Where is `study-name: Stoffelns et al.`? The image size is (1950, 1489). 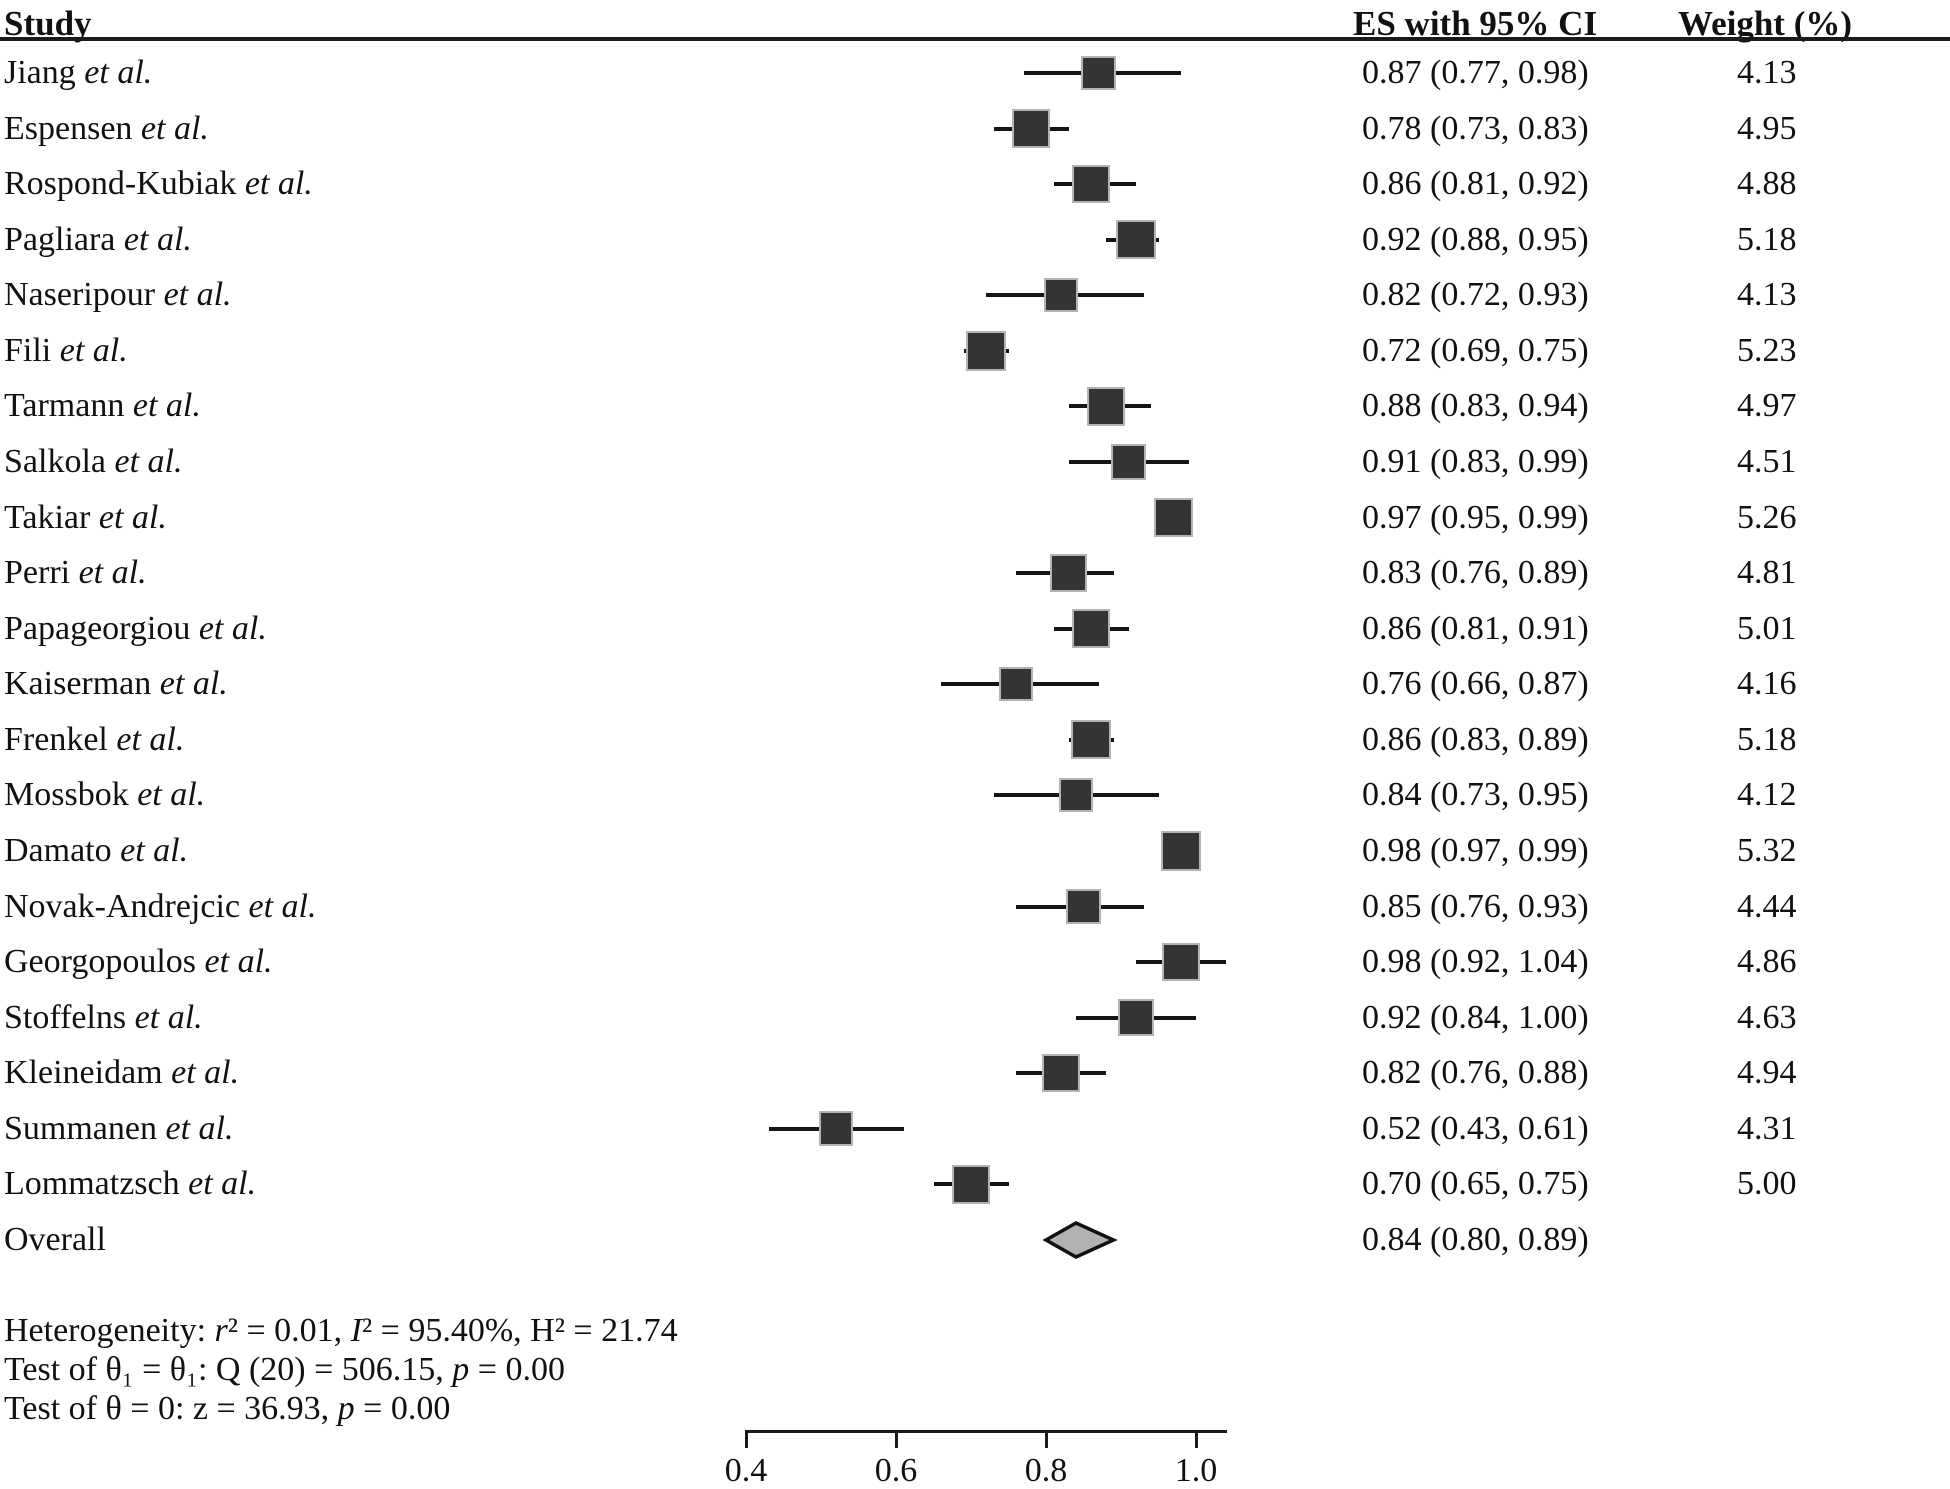
study-name: Stoffelns et al. is located at coordinates (103, 1018).